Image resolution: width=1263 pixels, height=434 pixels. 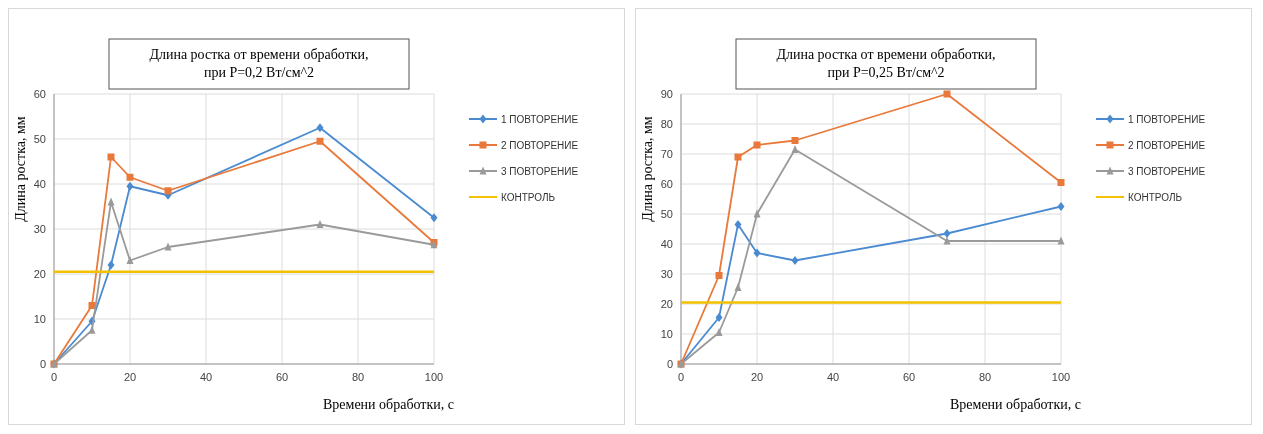 What do you see at coordinates (666, 124) in the screenshot?
I see `y-tick-label: 80` at bounding box center [666, 124].